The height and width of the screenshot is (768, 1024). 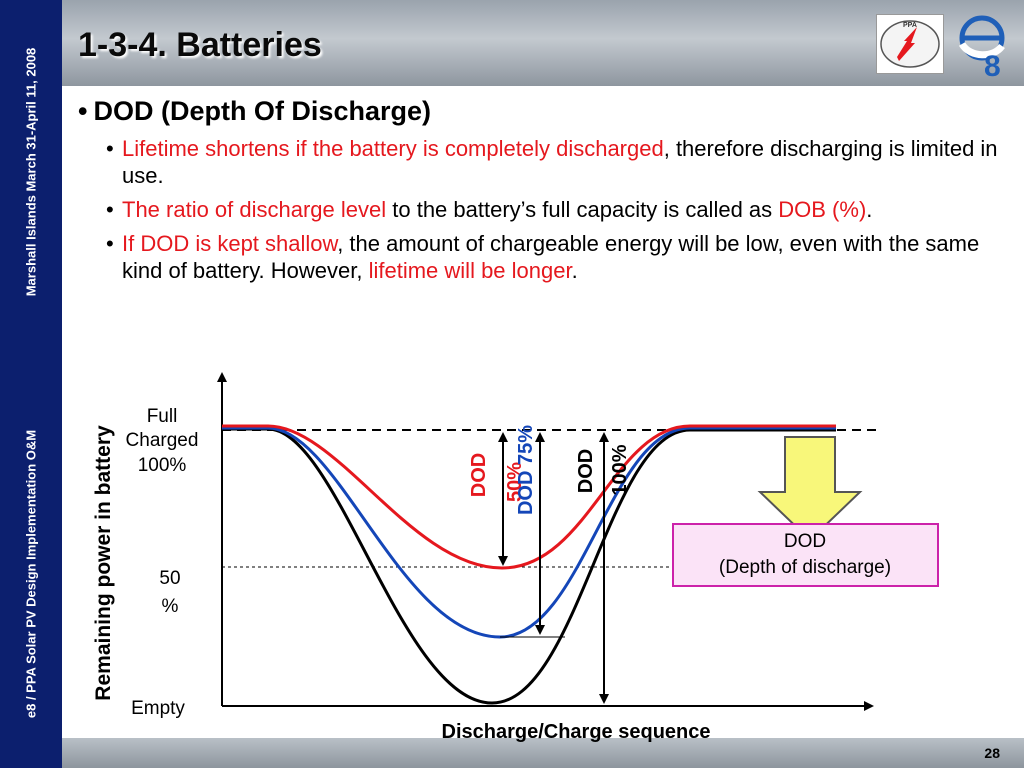 I want to click on level-full-label-2: Charged, so click(x=162, y=440).